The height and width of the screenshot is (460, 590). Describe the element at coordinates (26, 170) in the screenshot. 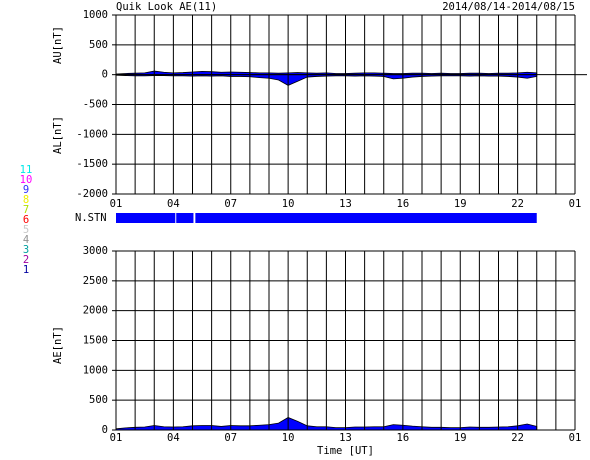

I see `station-legend-label: 11` at that location.